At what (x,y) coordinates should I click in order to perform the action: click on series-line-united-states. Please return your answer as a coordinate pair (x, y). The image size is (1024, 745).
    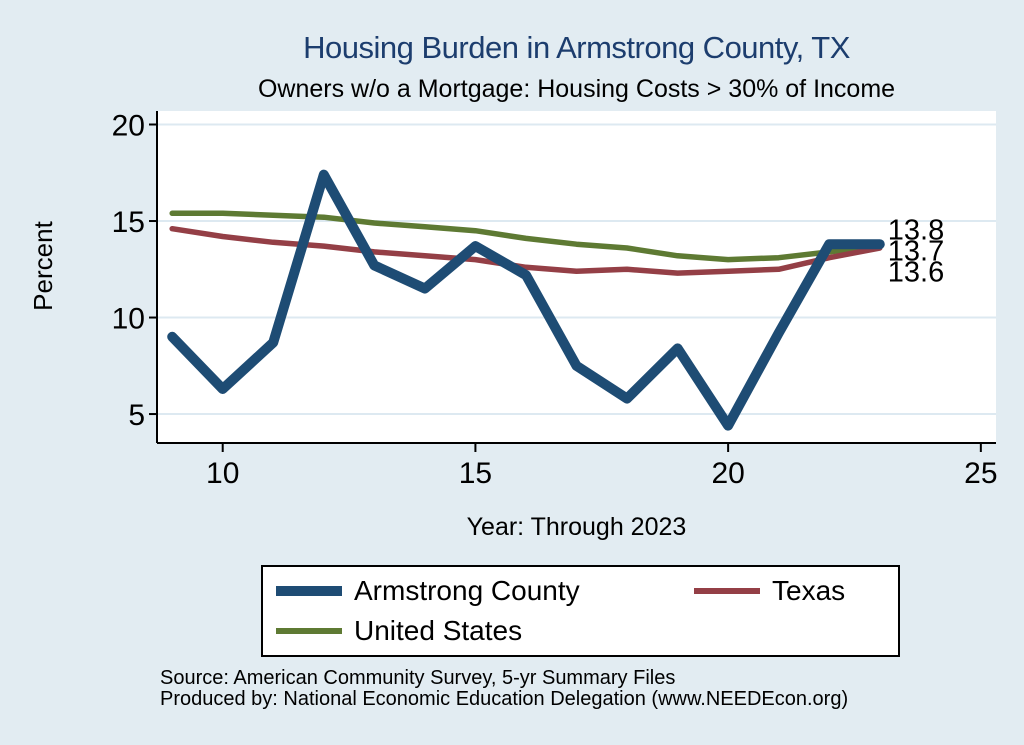
    Looking at the image, I should click on (526, 236).